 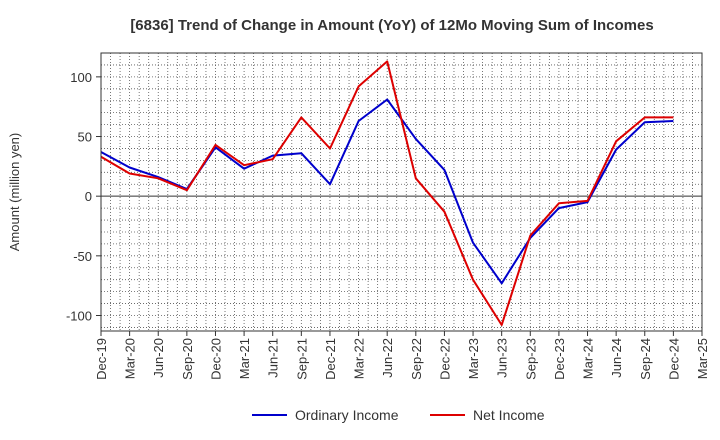 What do you see at coordinates (14, 192) in the screenshot?
I see `y-axis-label: Amount (million yen)` at bounding box center [14, 192].